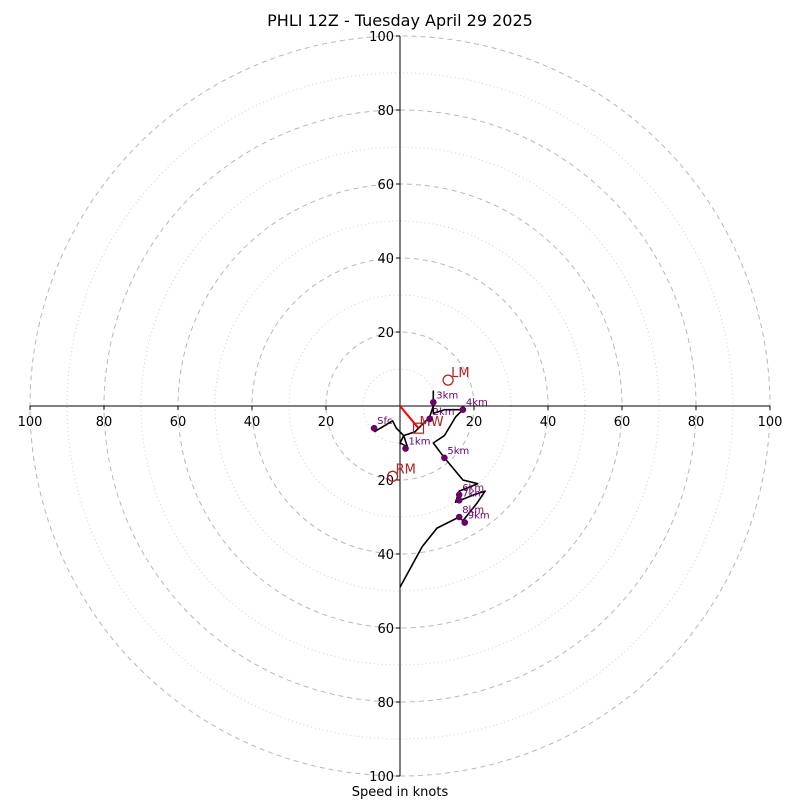 This screenshot has width=800, height=800. I want to click on storm-motion: LM RM, so click(428, 424).